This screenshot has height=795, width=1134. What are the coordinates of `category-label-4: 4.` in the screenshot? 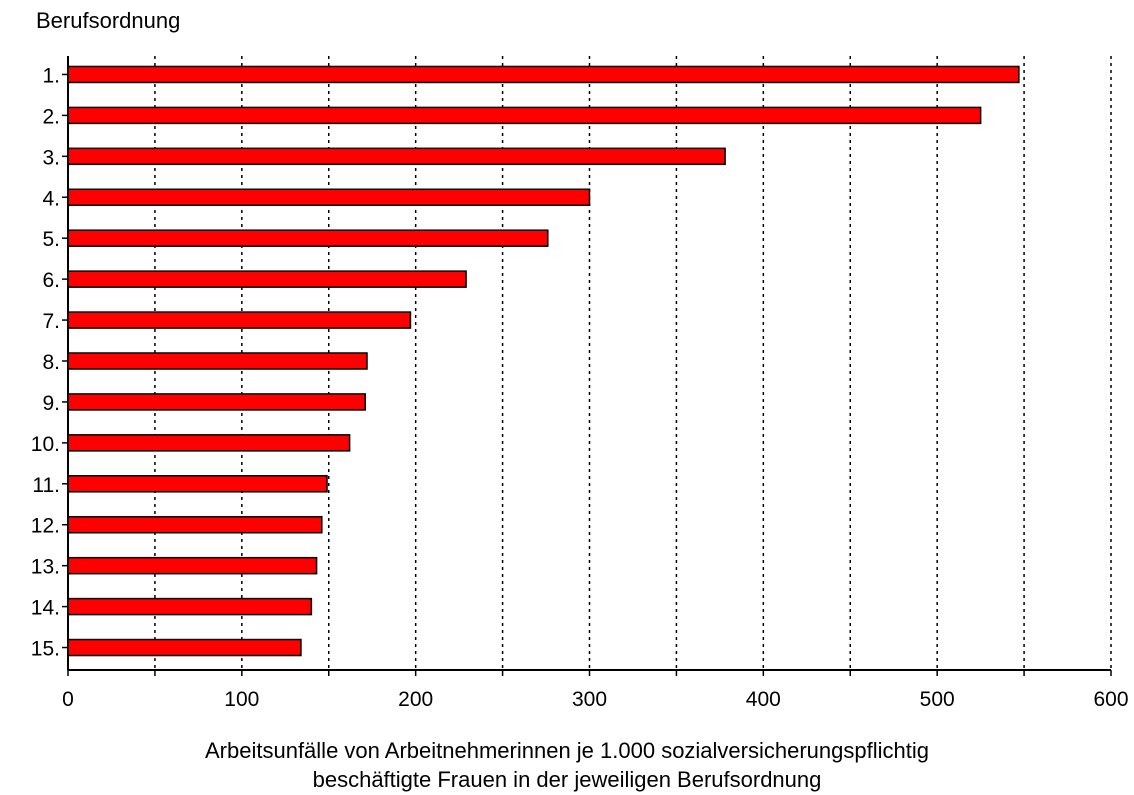 It's located at (51, 198).